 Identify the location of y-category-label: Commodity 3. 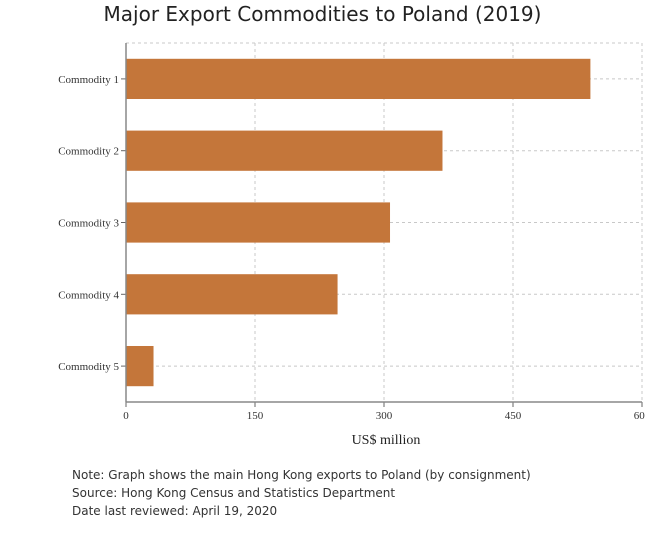
(88, 224).